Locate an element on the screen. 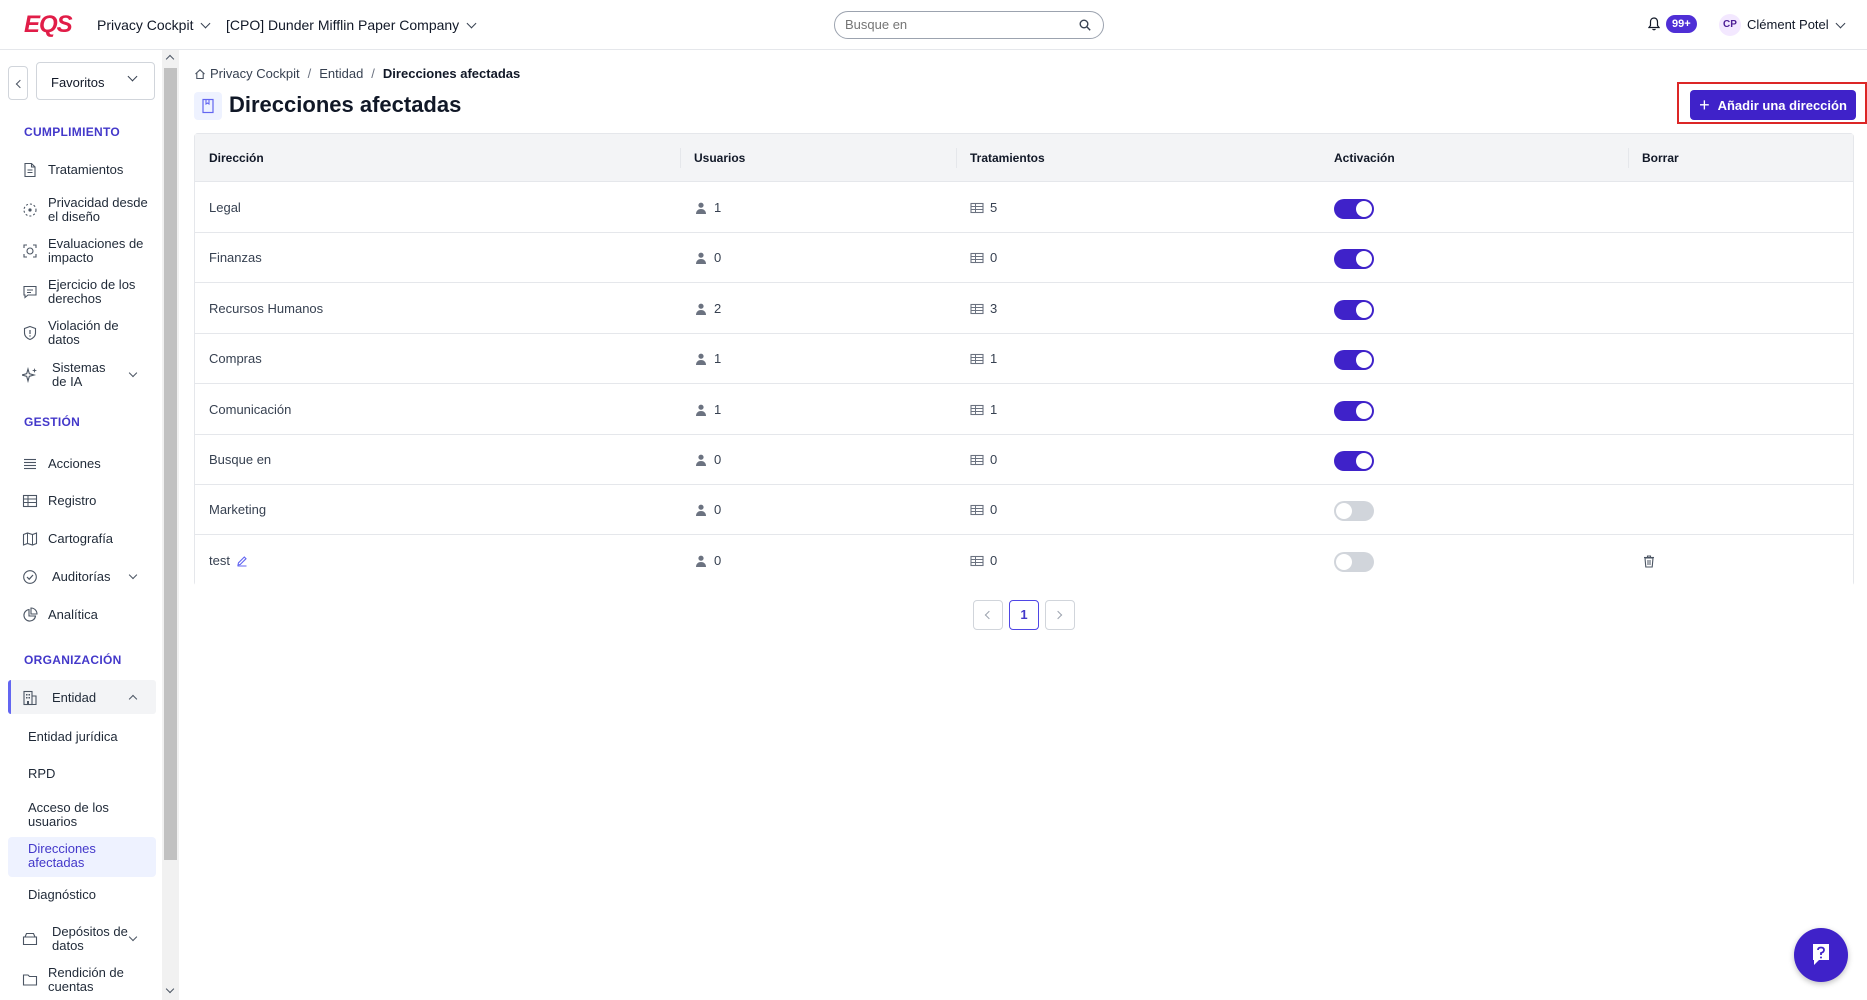 This screenshot has width=1867, height=1000. sidebar-item-analitica: Analítica is located at coordinates (86, 615).